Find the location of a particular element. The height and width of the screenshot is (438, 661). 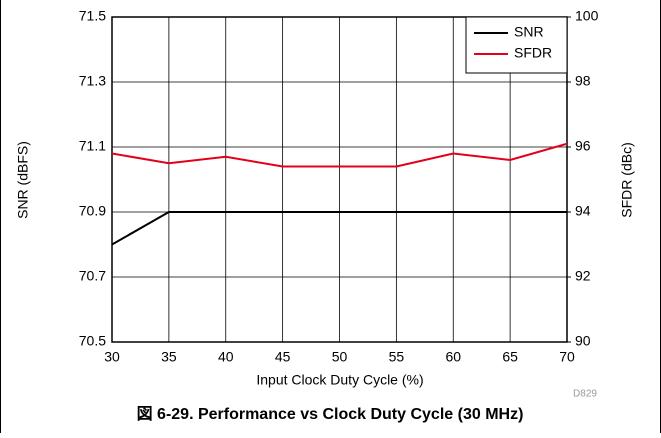

y-tick-label: 71.3 is located at coordinates (92, 81).